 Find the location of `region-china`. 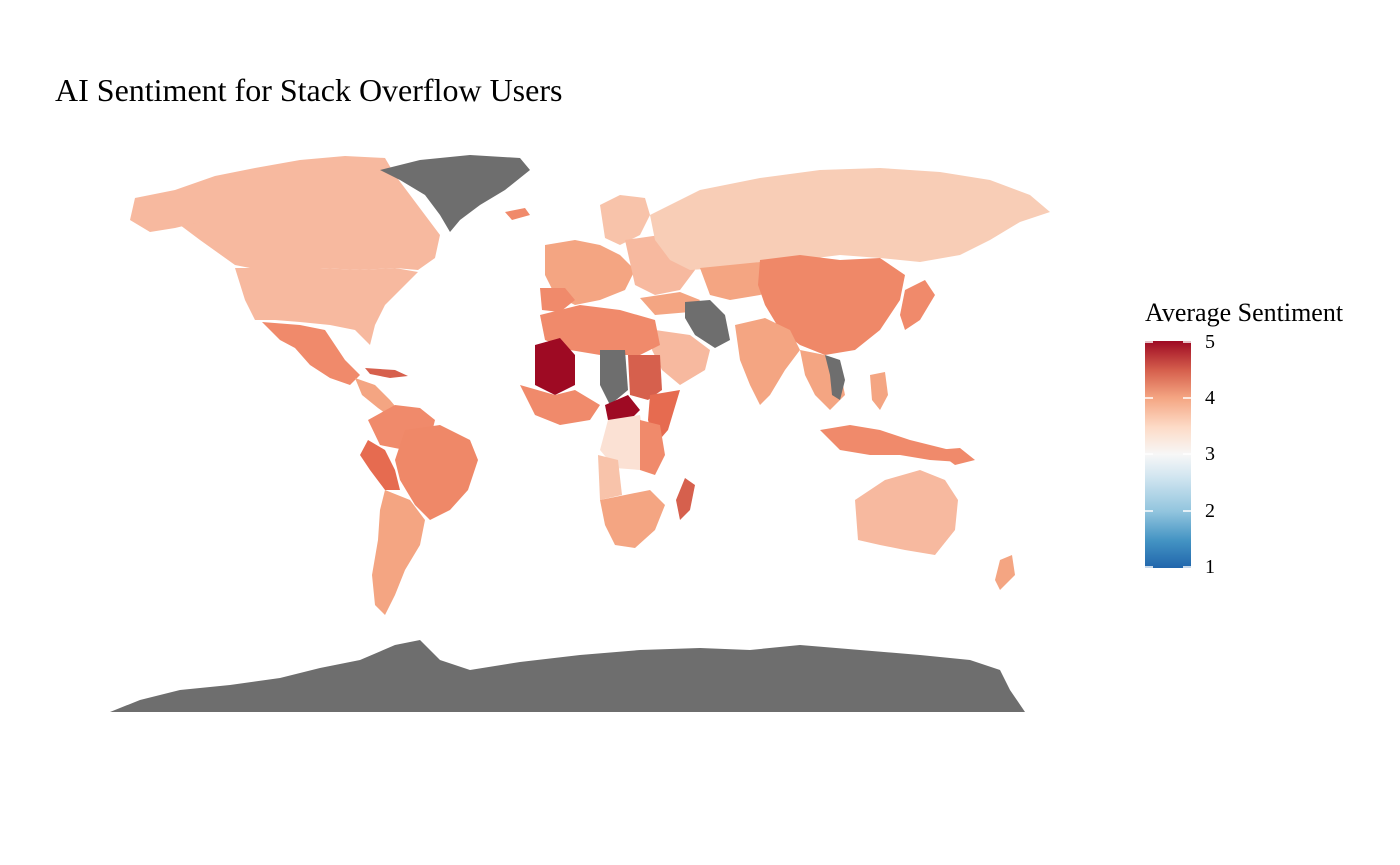

region-china is located at coordinates (831, 305).